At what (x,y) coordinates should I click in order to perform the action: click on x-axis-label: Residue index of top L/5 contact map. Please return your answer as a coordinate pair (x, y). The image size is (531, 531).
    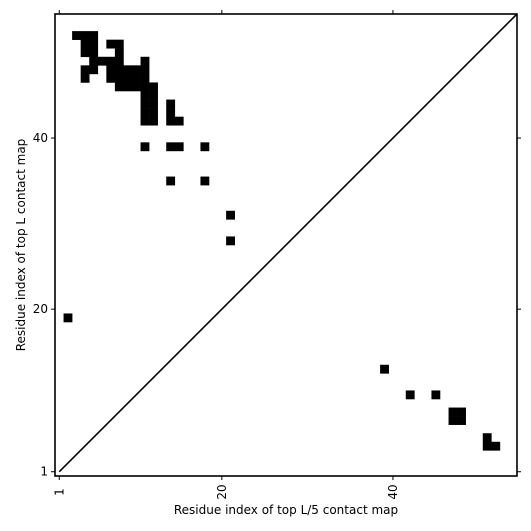
    Looking at the image, I should click on (286, 510).